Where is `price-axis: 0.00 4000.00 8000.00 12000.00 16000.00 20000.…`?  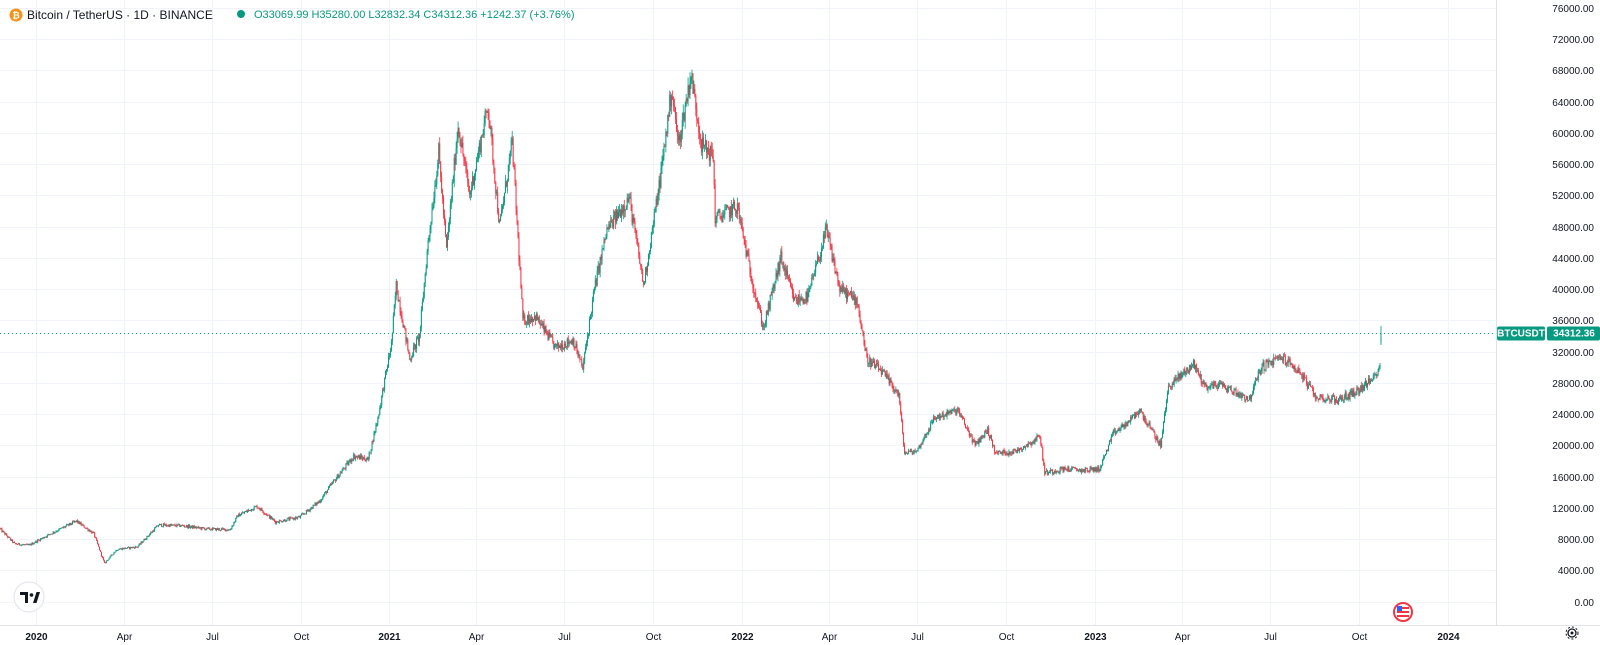
price-axis: 0.00 4000.00 8000.00 12000.00 16000.00 20000.… is located at coordinates (1548, 322).